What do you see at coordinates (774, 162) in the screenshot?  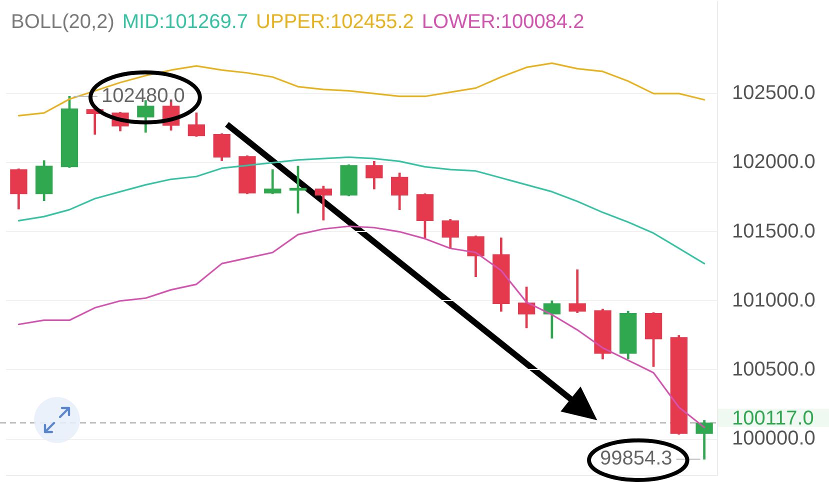 I see `y-tick-label: 102000.0` at bounding box center [774, 162].